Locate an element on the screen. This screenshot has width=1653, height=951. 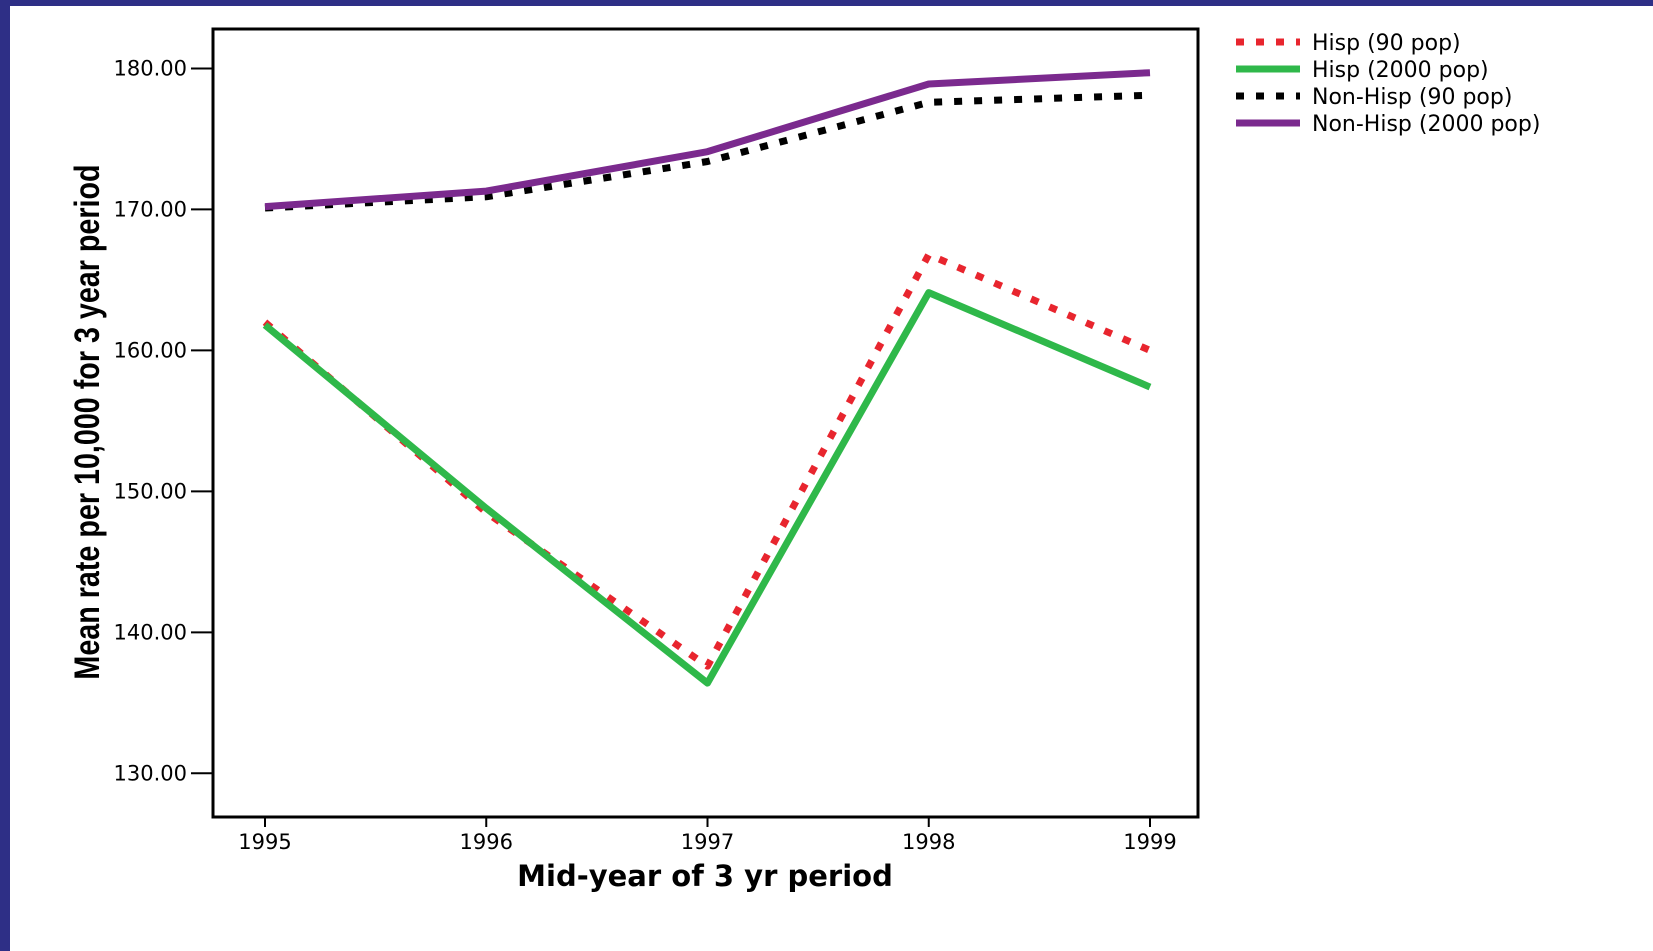
y-tick-label: 170.00 is located at coordinates (150, 209).